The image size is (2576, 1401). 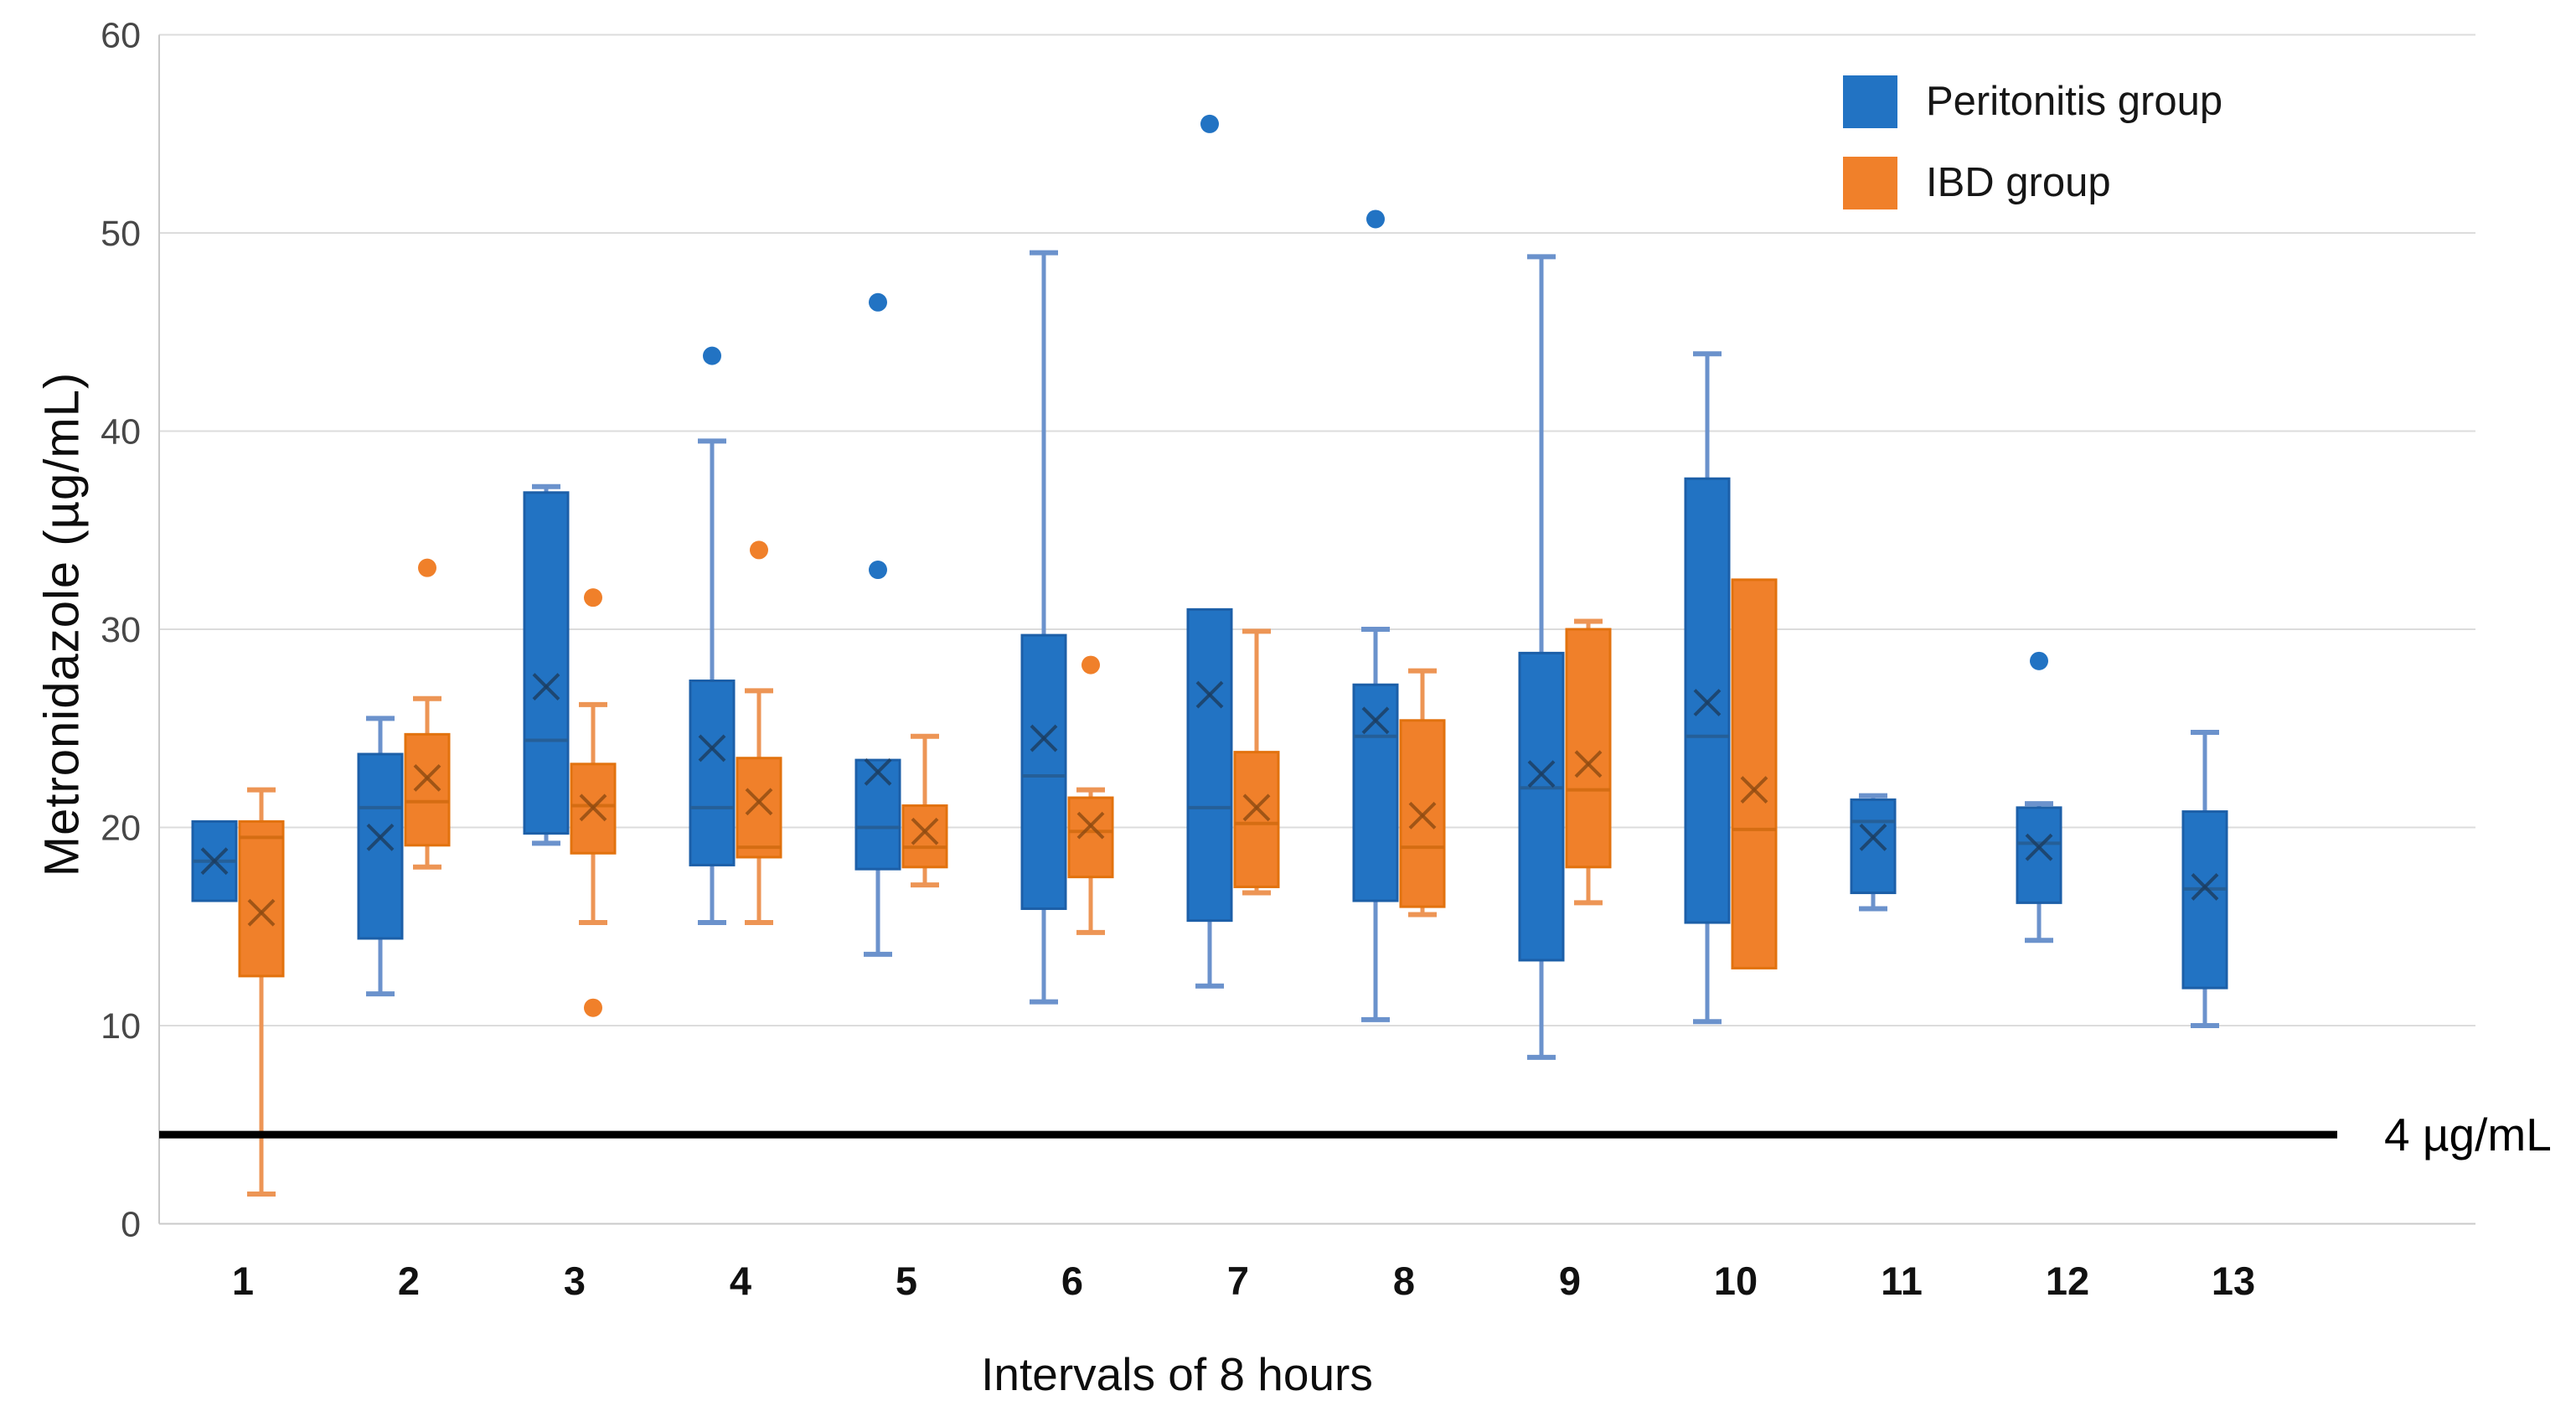 I want to click on box-series1-cat4, so click(x=759, y=808).